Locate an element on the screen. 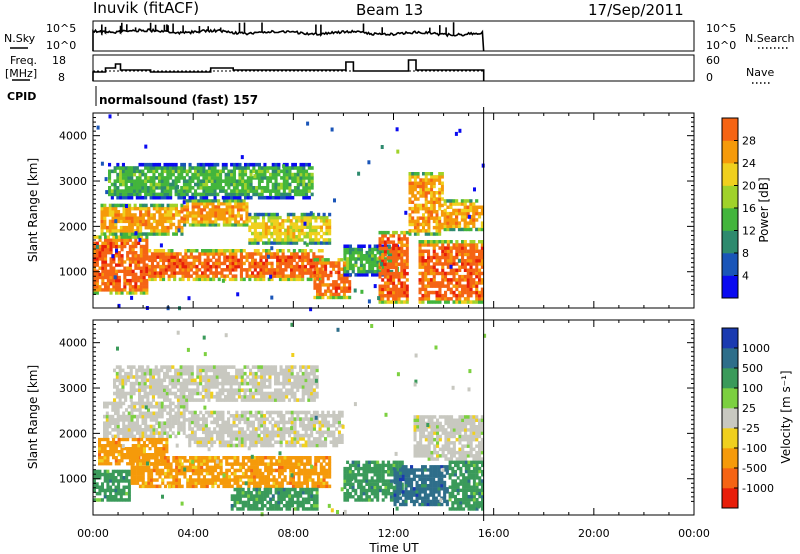  nsky-trace is located at coordinates (288, 37).